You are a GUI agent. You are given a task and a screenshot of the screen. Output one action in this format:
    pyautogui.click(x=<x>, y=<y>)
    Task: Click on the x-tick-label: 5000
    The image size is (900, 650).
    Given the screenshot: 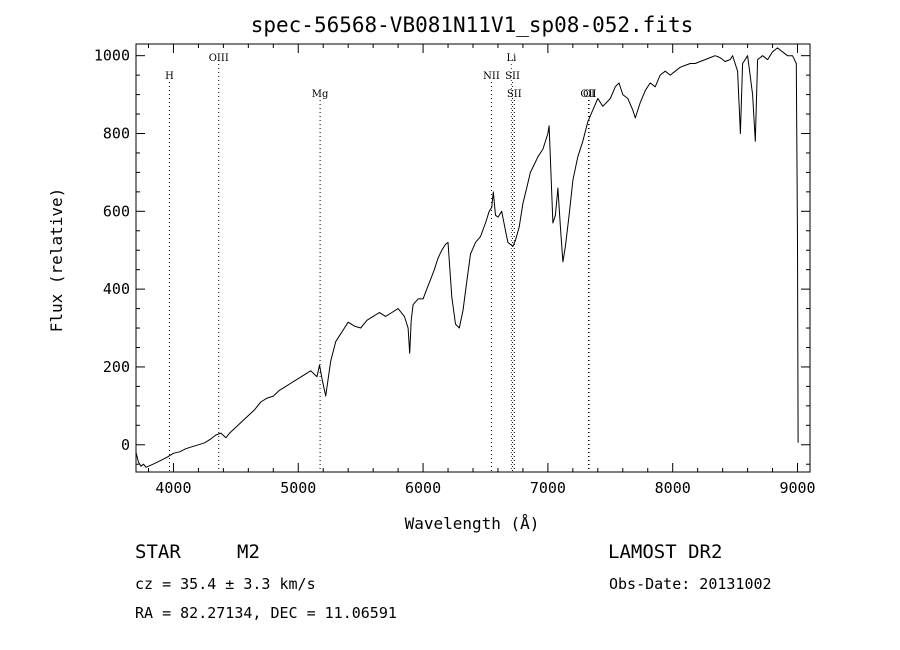 What is the action you would take?
    pyautogui.click(x=298, y=488)
    